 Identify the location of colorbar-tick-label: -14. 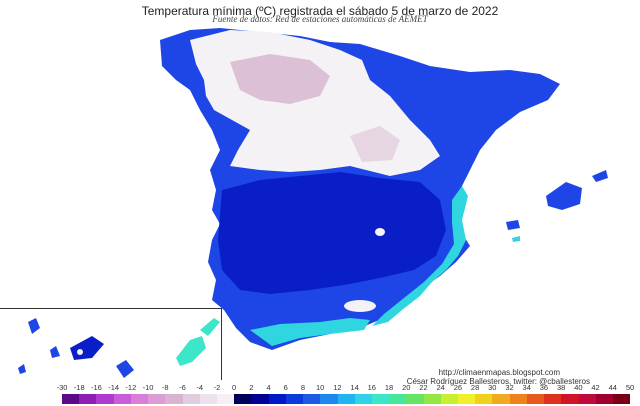
(114, 387).